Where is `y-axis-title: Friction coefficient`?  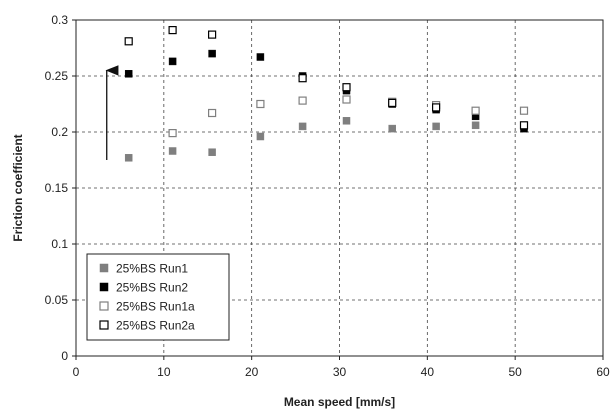 y-axis-title: Friction coefficient is located at coordinates (18, 187).